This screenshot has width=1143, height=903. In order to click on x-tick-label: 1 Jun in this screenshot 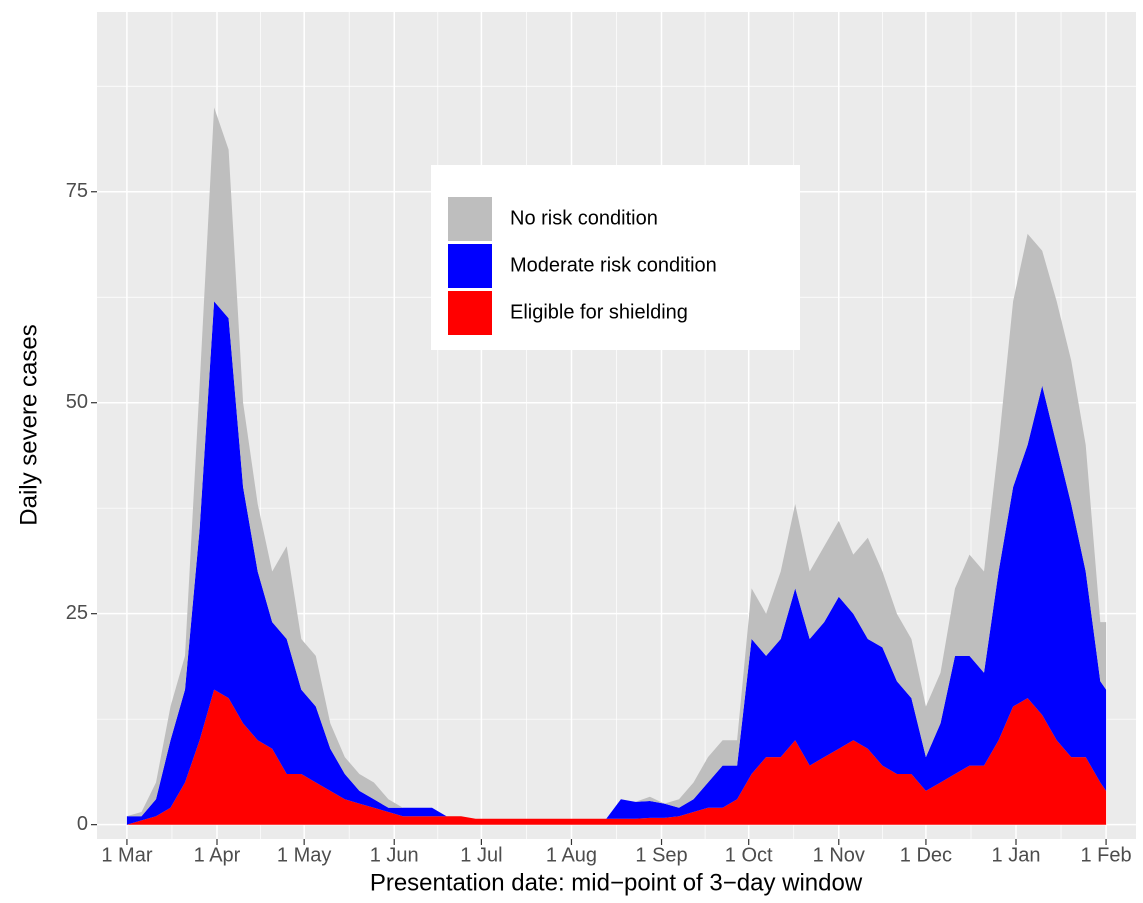, I will do `click(394, 855)`.